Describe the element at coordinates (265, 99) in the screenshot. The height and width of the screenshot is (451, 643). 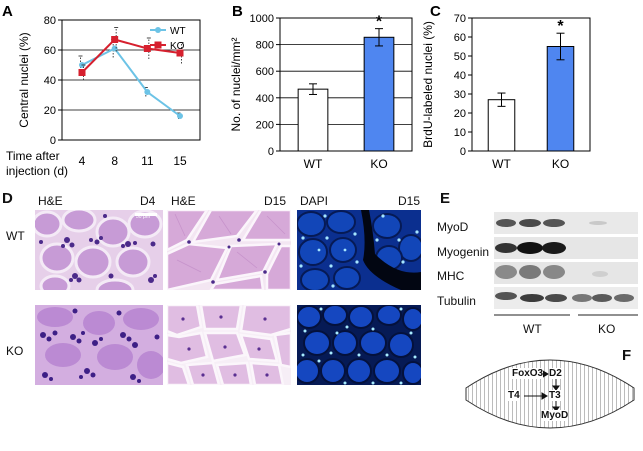
I see `ytick-label-b-400: 400` at that location.